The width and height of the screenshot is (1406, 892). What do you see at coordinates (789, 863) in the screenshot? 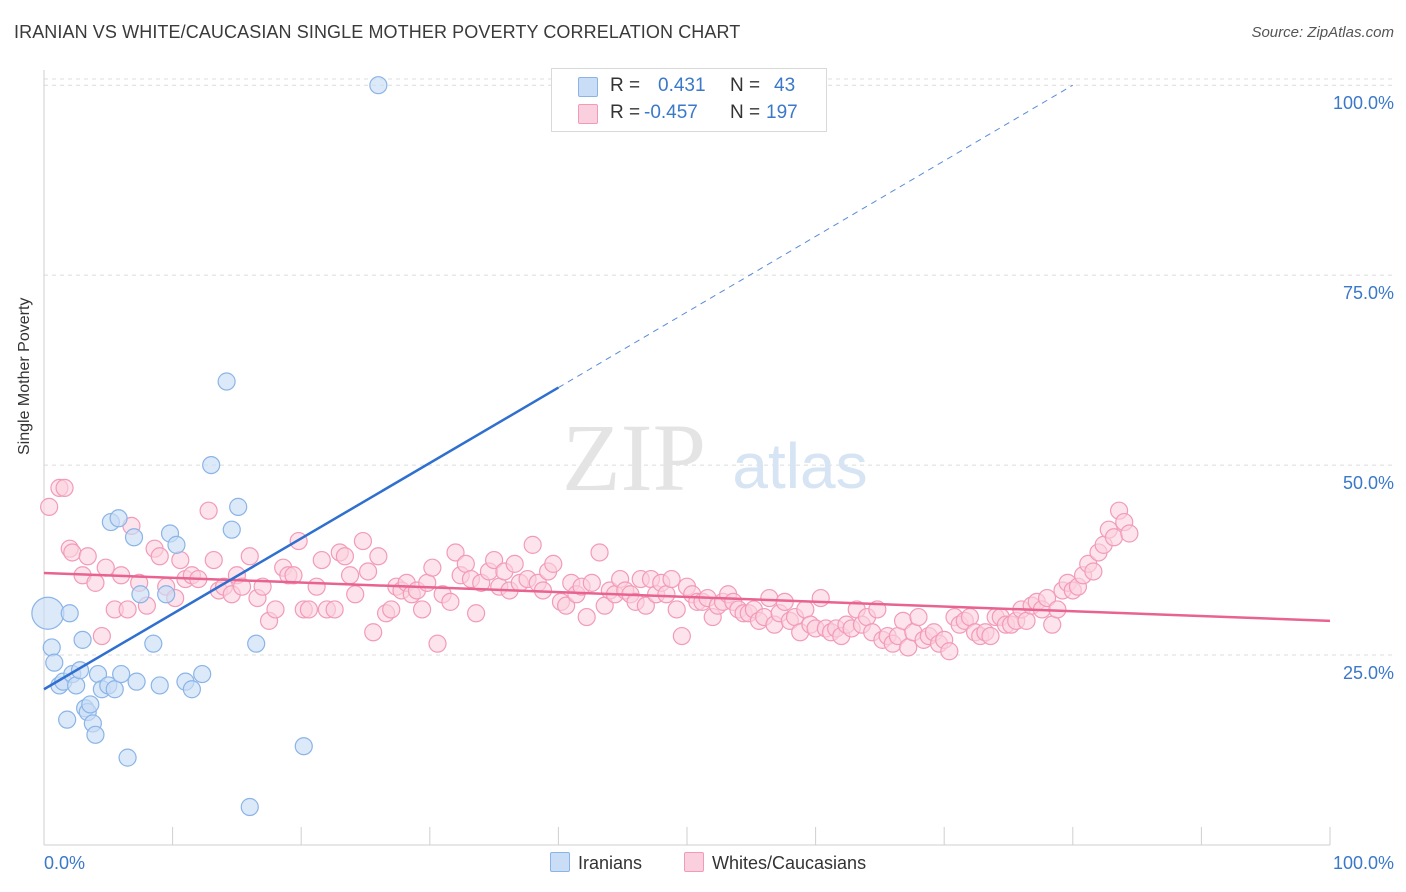
I see `legend-label-whites: Whites/Caucasians` at bounding box center [789, 863].